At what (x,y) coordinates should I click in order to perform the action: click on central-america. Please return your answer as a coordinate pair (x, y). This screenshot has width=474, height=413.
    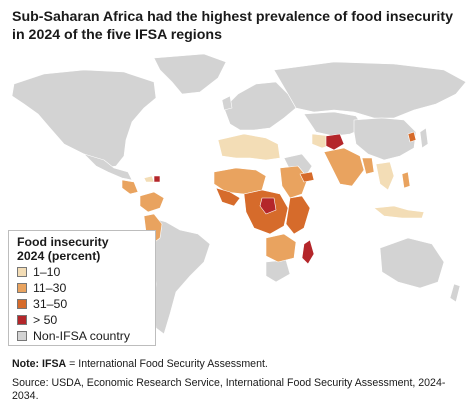
    Looking at the image, I should click on (130, 187).